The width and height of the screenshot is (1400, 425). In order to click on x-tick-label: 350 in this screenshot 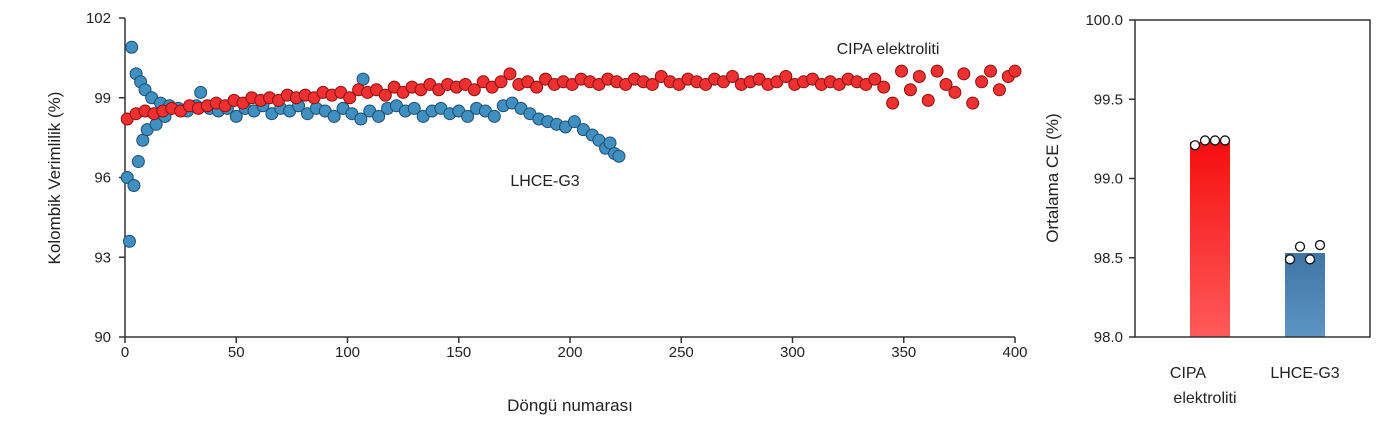, I will do `click(903, 352)`.